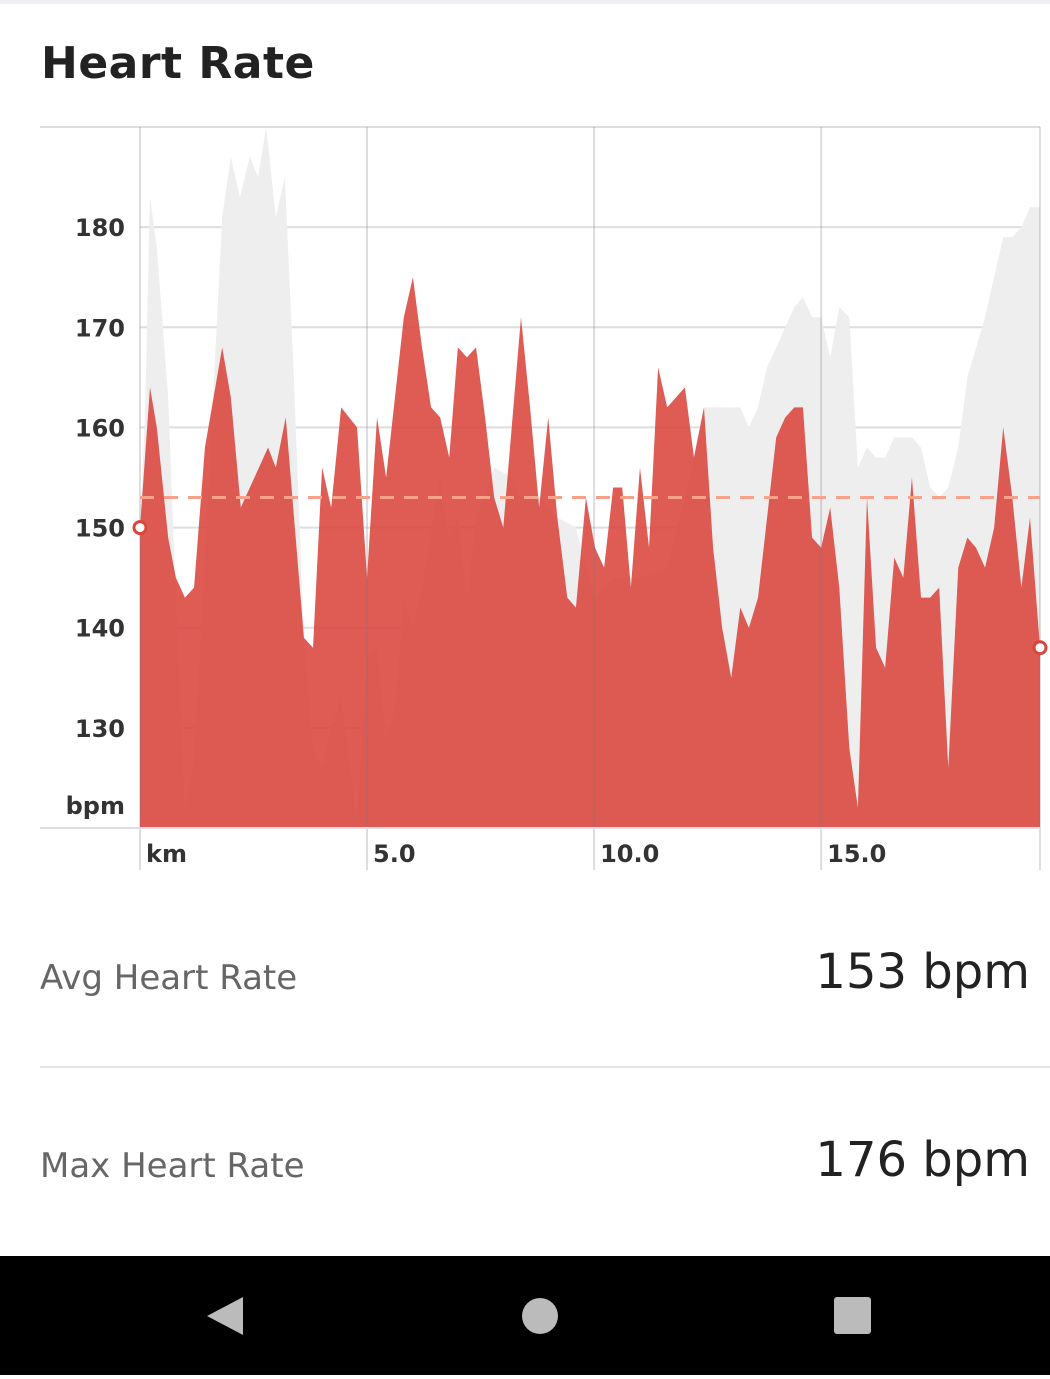 The image size is (1050, 1379). What do you see at coordinates (100, 328) in the screenshot?
I see `y-tick-label: 170` at bounding box center [100, 328].